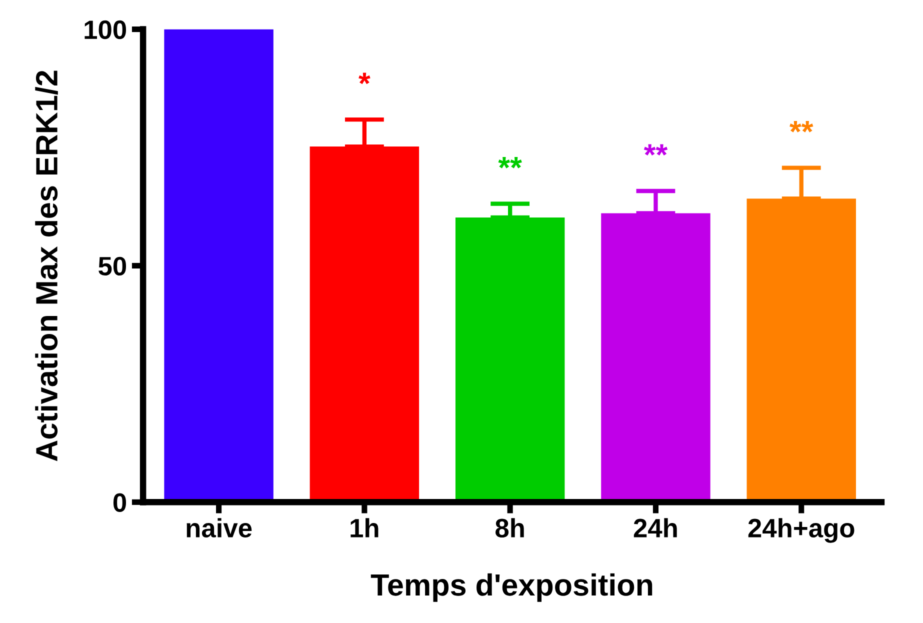 The height and width of the screenshot is (623, 923). Describe the element at coordinates (219, 528) in the screenshot. I see `x-tick-label: naive` at that location.